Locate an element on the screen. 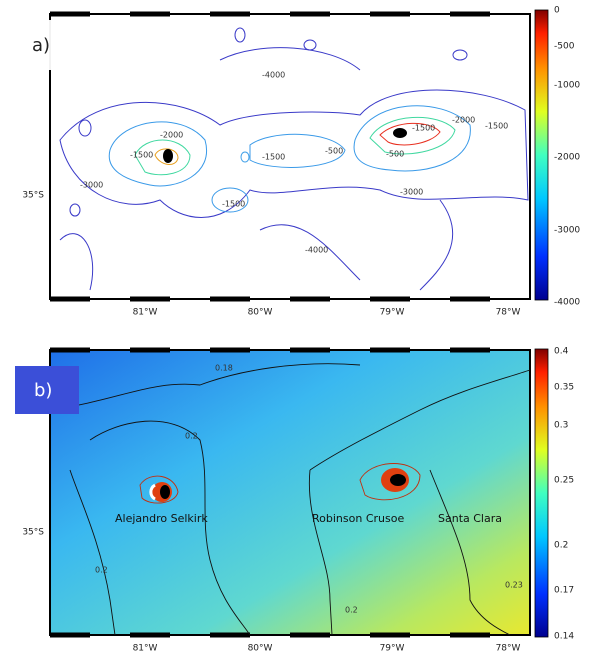  island-highlight is located at coordinates (152, 492).